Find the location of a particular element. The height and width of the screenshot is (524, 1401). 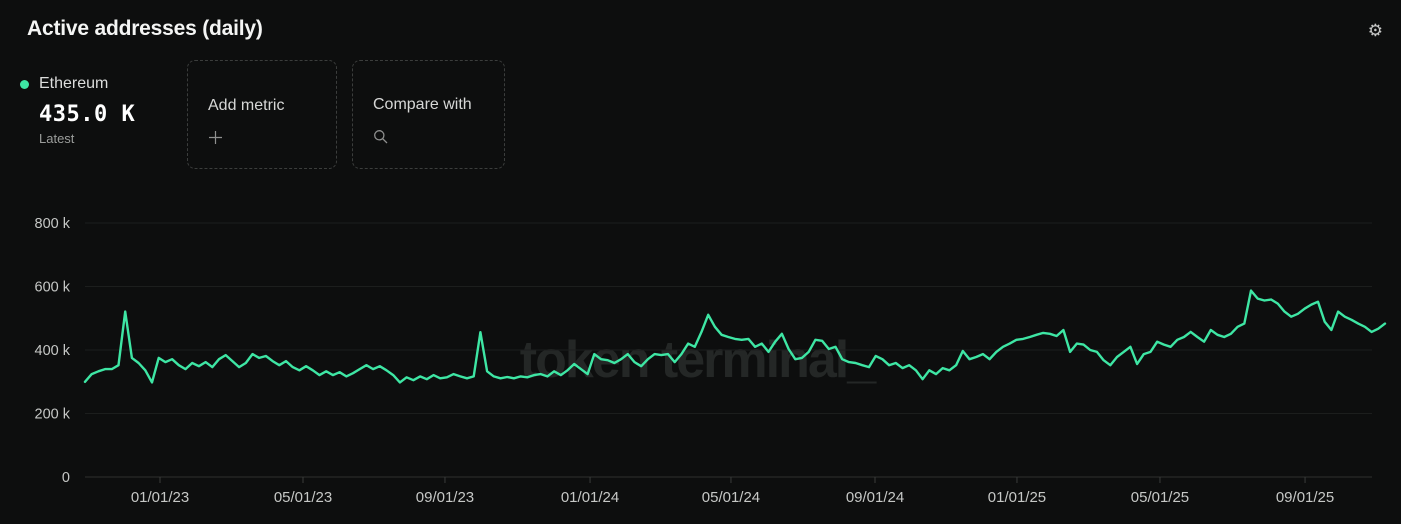

x-axis-label: 09/01/23 is located at coordinates (445, 497).